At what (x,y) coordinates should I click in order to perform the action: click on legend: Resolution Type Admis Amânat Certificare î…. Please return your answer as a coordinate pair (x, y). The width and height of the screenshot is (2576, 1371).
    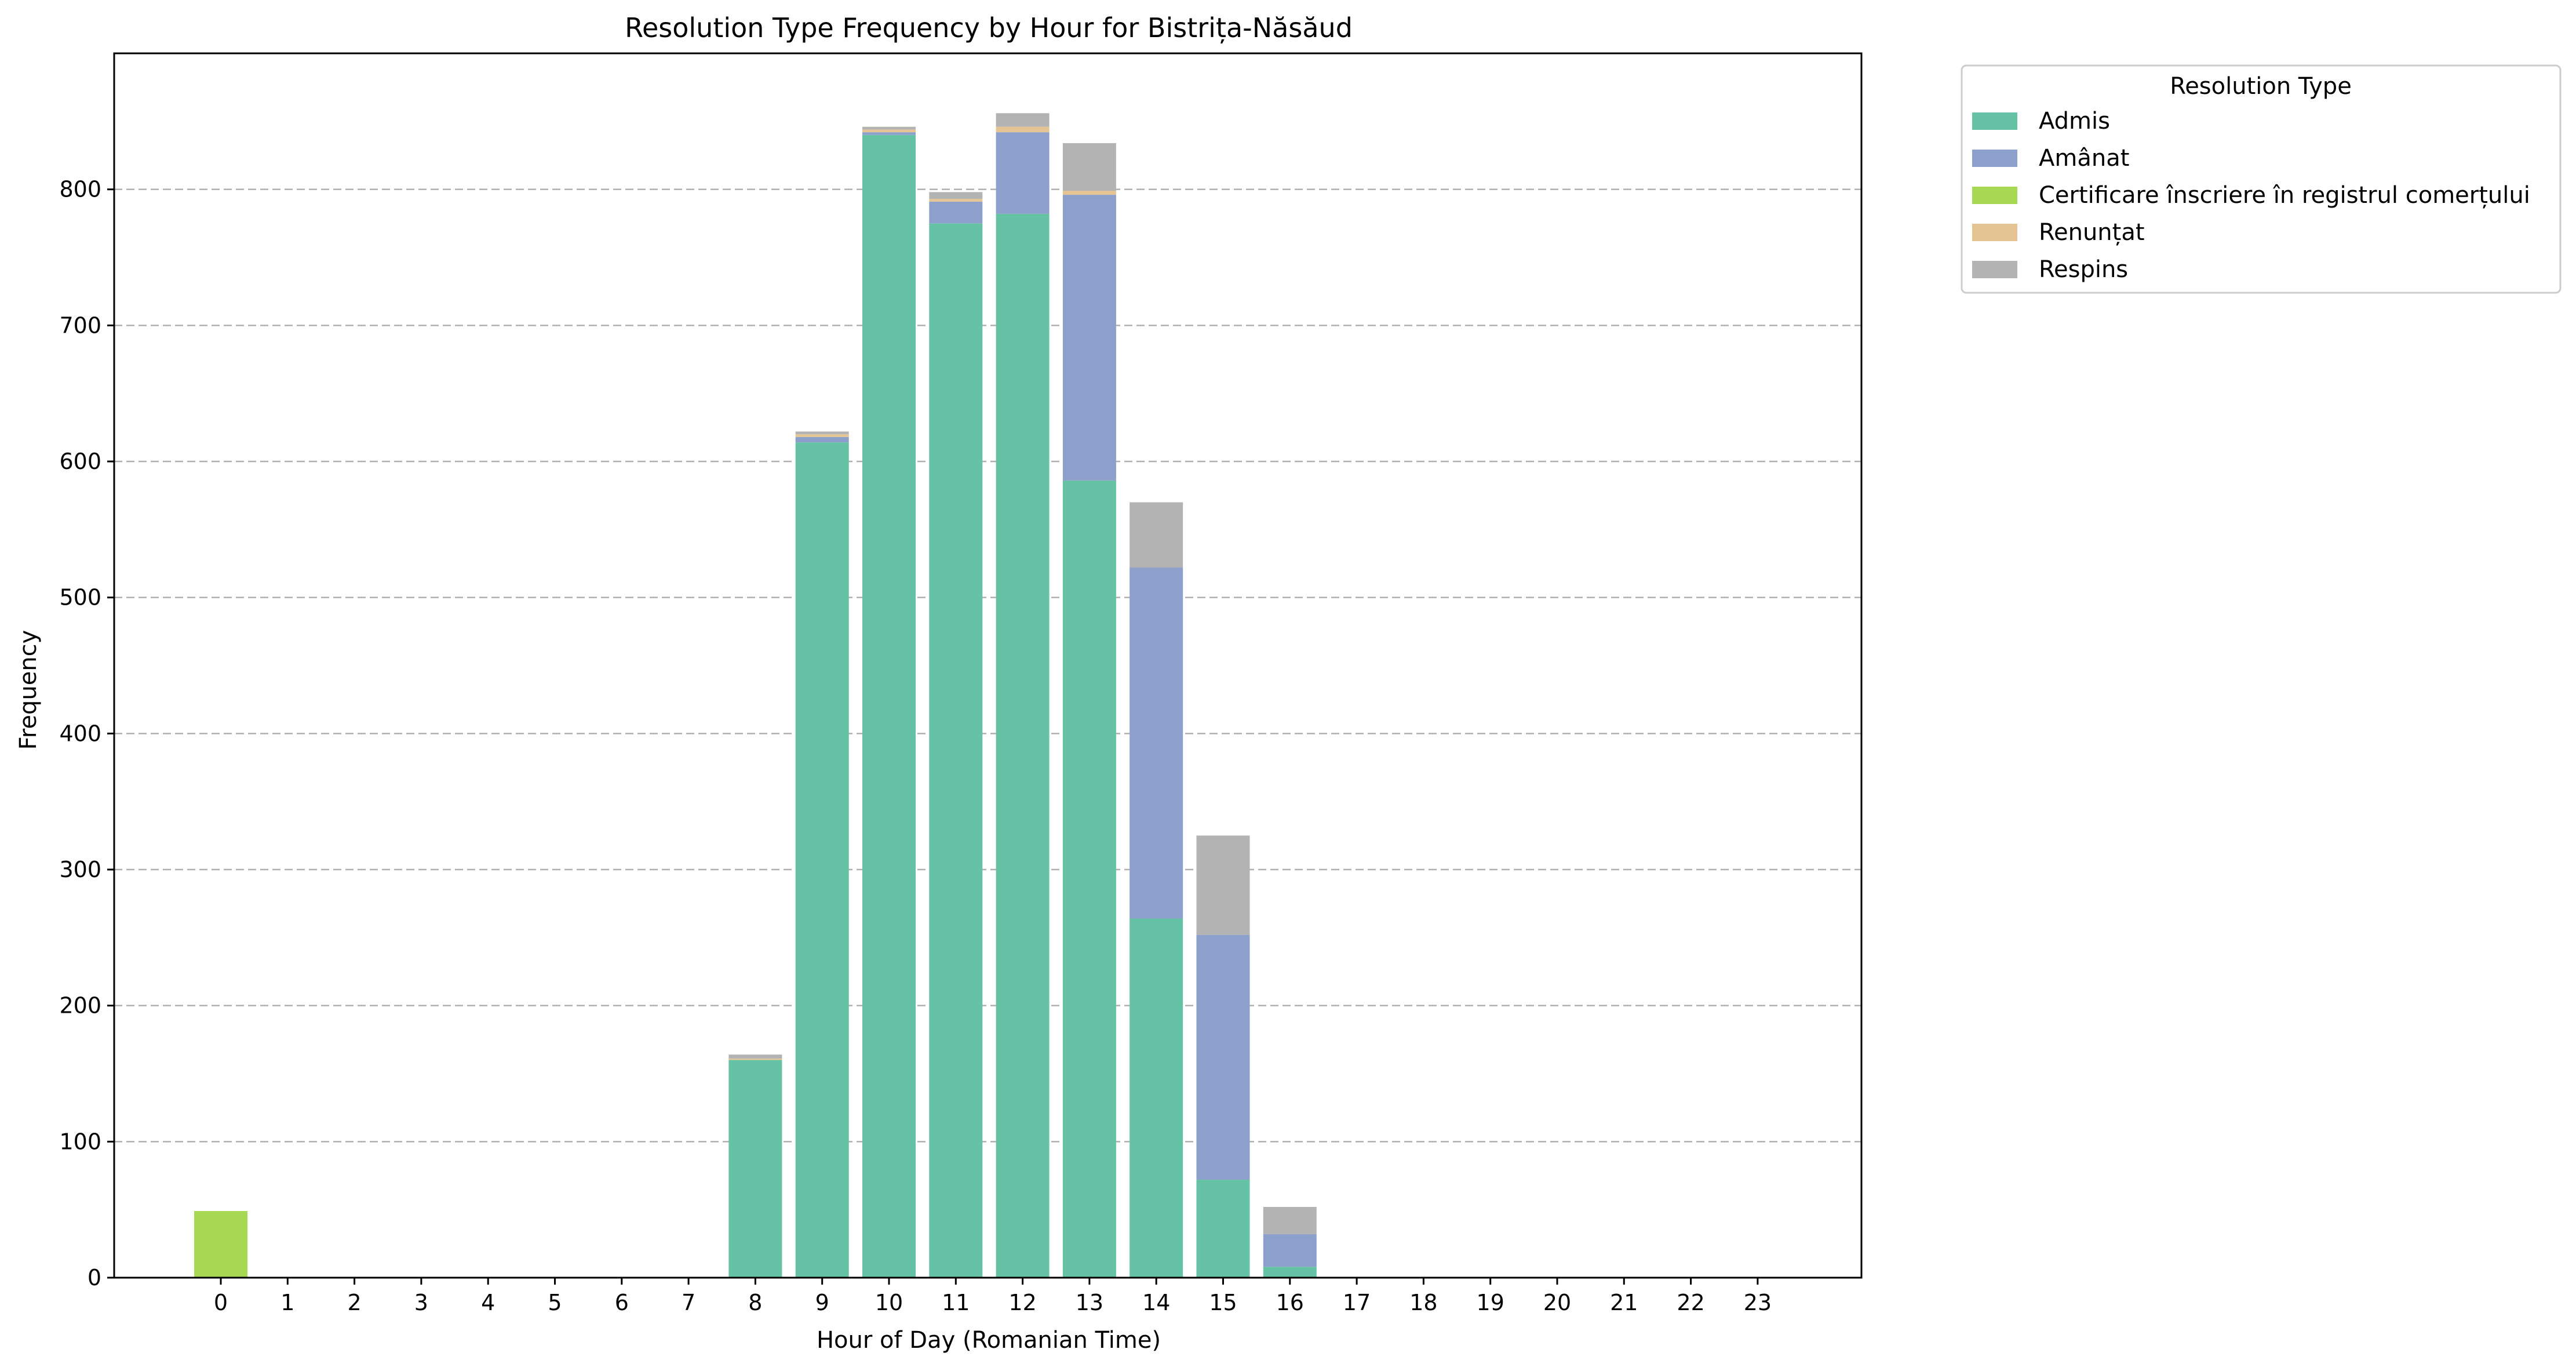
    Looking at the image, I should click on (2261, 179).